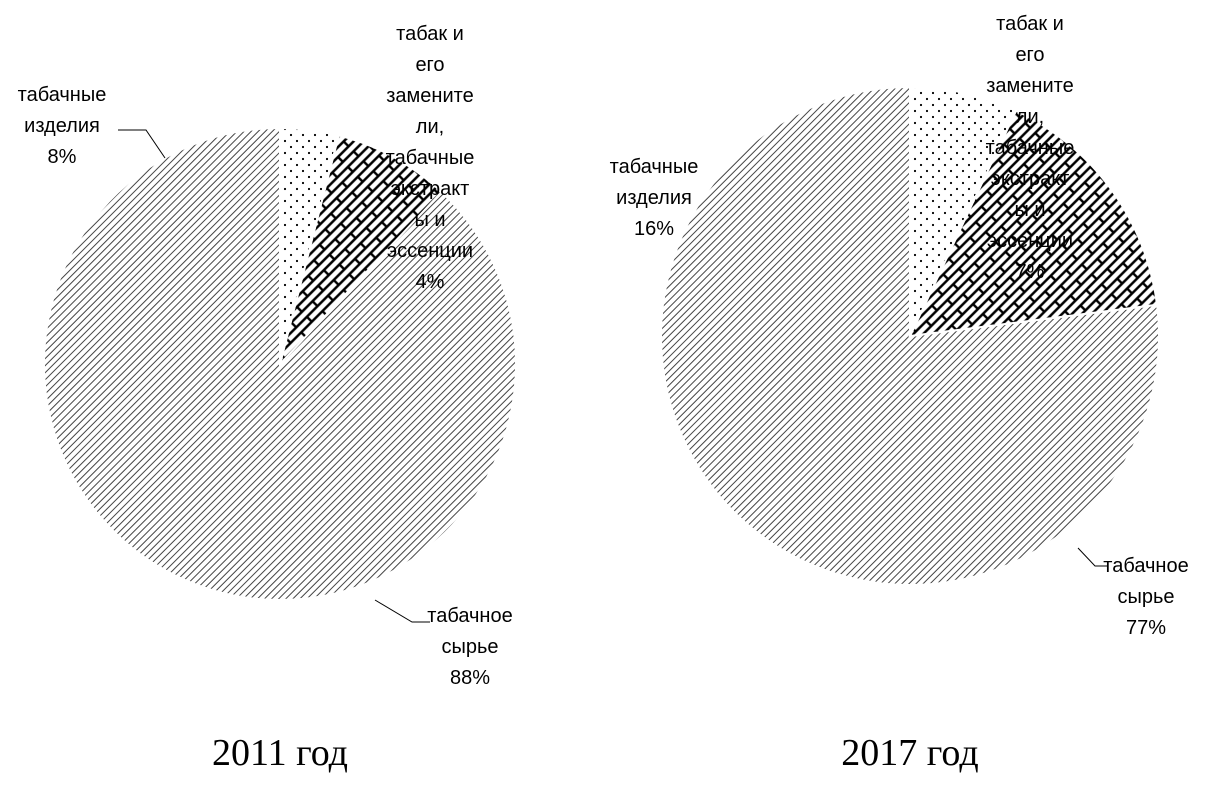 Image resolution: width=1223 pixels, height=796 pixels. Describe the element at coordinates (909, 753) in the screenshot. I see `chart-title: 2017 год` at that location.